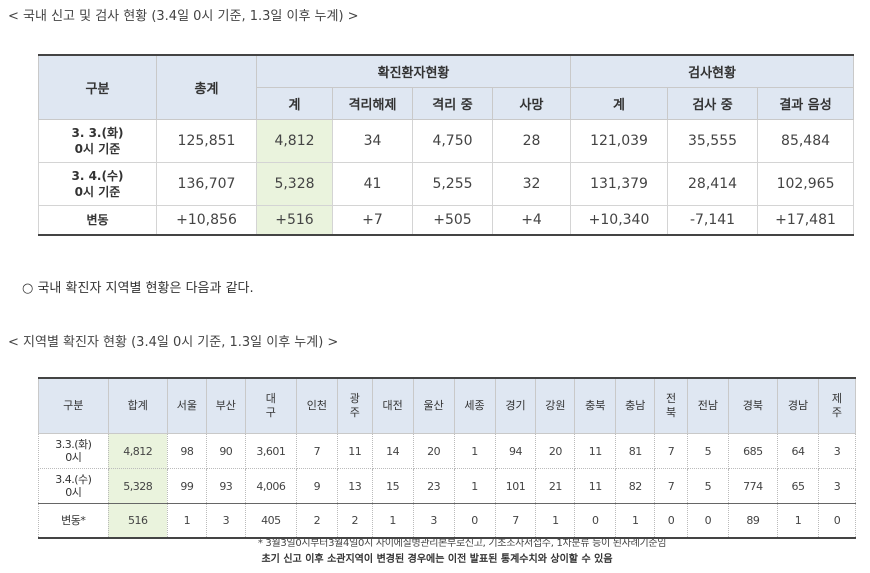 Image resolution: width=870 pixels, height=573 pixels. What do you see at coordinates (316, 486) in the screenshot?
I see `cell: 9` at bounding box center [316, 486].